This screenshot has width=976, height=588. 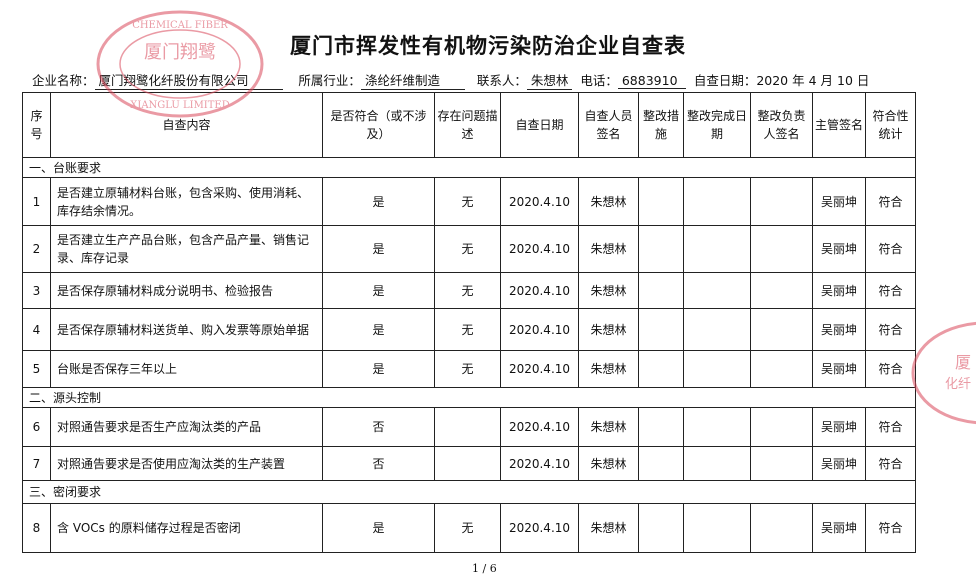 I want to click on date-label: 自查日期：, so click(x=725, y=80).